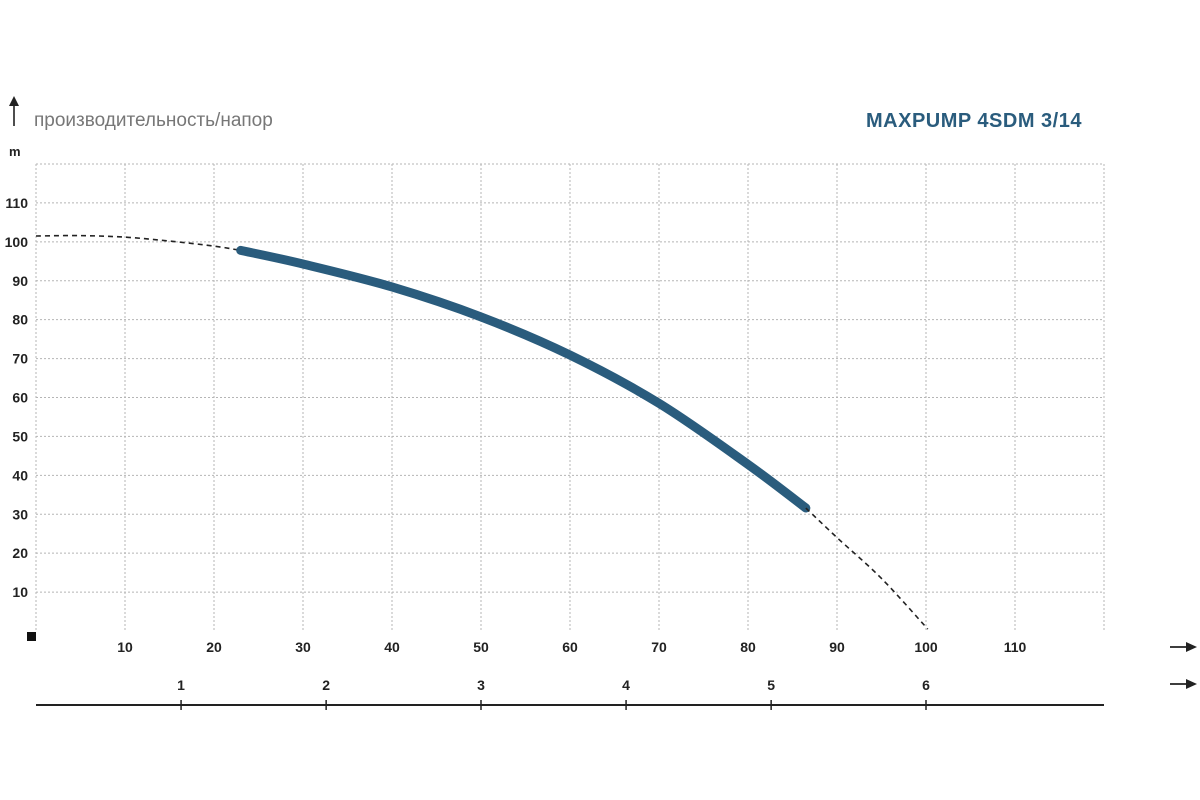  Describe the element at coordinates (14, 101) in the screenshot. I see `y-axis-arrowhead` at that location.